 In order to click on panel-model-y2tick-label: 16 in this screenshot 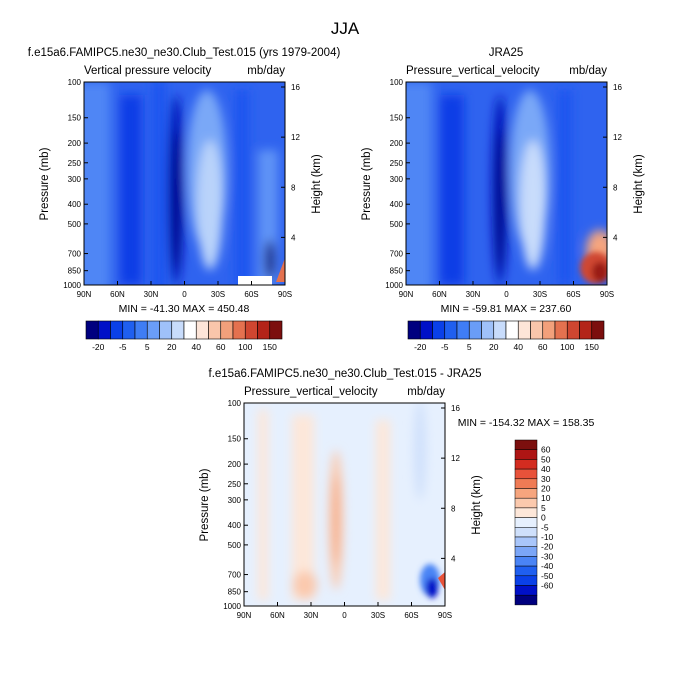, I will do `click(295, 87)`.